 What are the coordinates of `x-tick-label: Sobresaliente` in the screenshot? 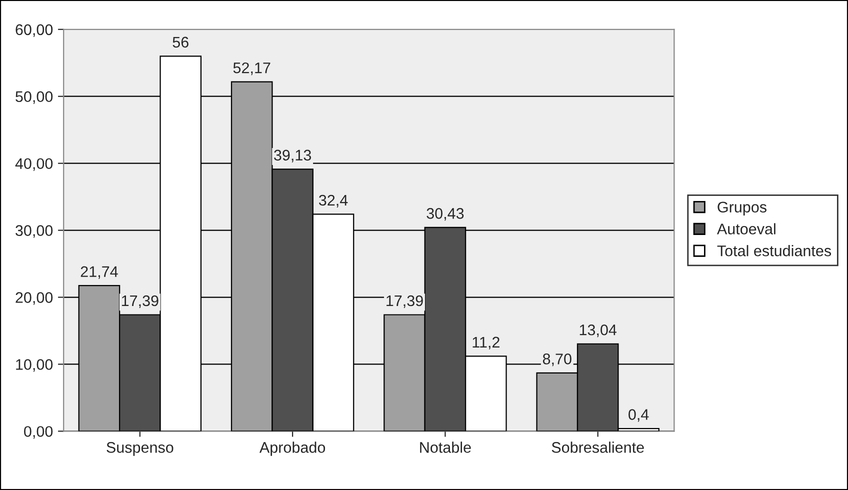 It's located at (598, 447).